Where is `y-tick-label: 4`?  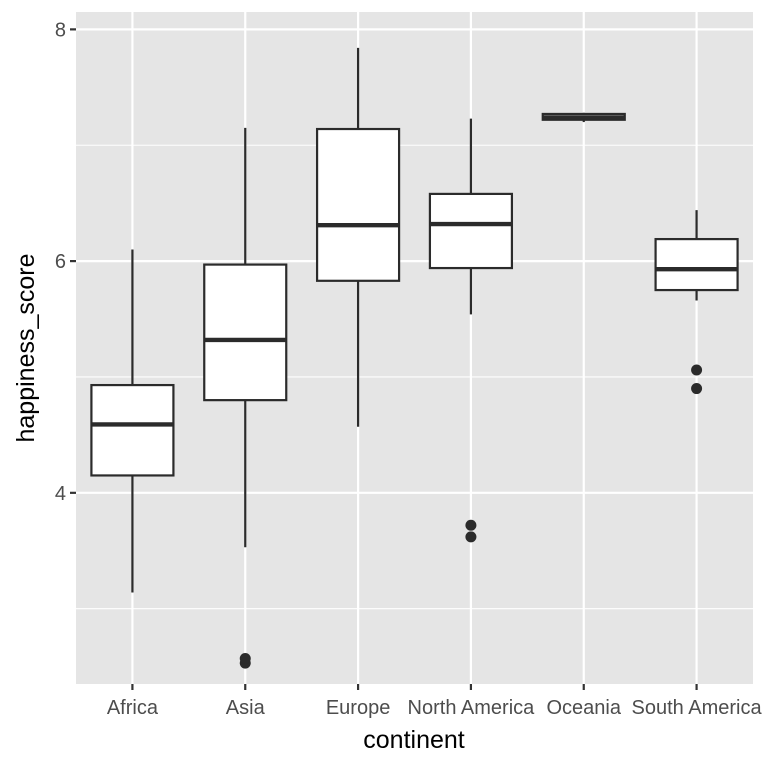
y-tick-label: 4 is located at coordinates (60, 494).